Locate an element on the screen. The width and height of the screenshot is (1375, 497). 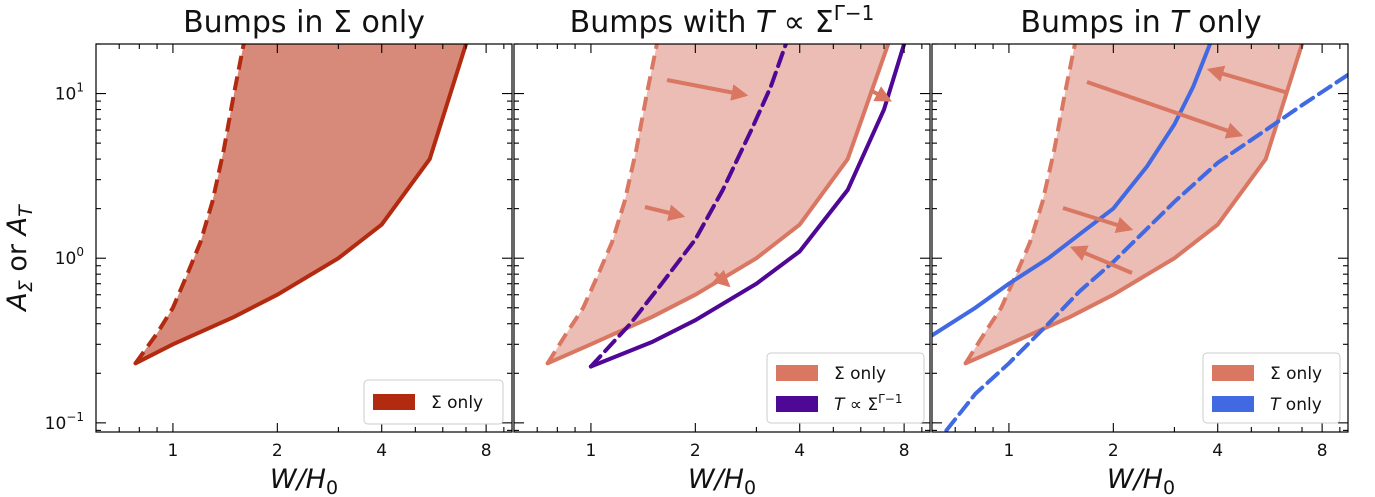
legend-swatch-t-only is located at coordinates (1233, 404).